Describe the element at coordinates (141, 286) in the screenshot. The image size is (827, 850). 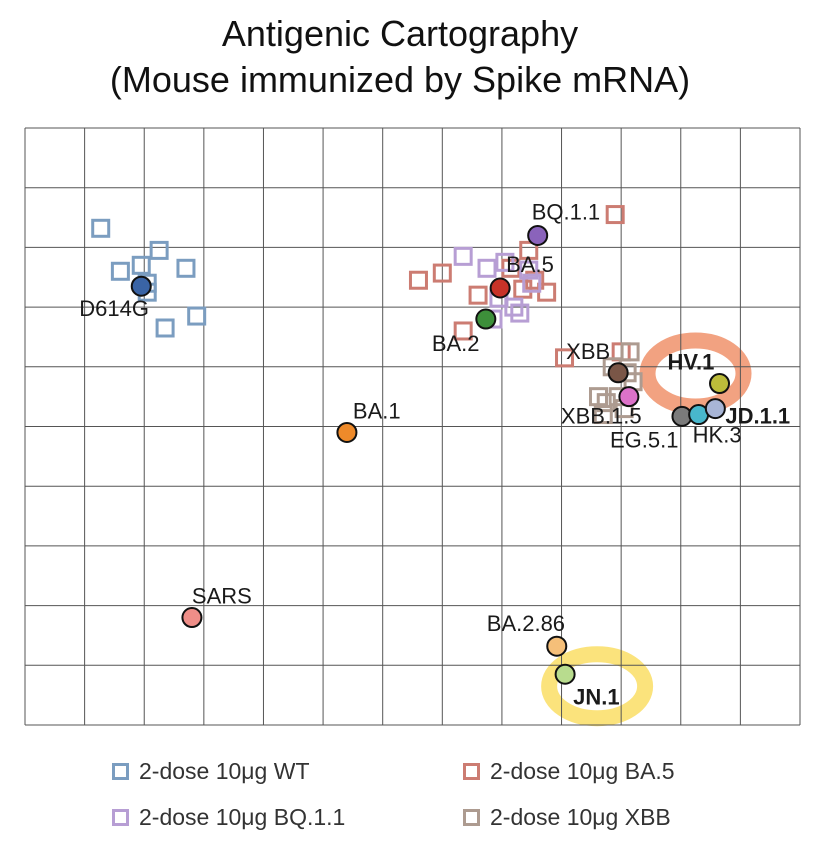
I see `antigen-point-d614g` at that location.